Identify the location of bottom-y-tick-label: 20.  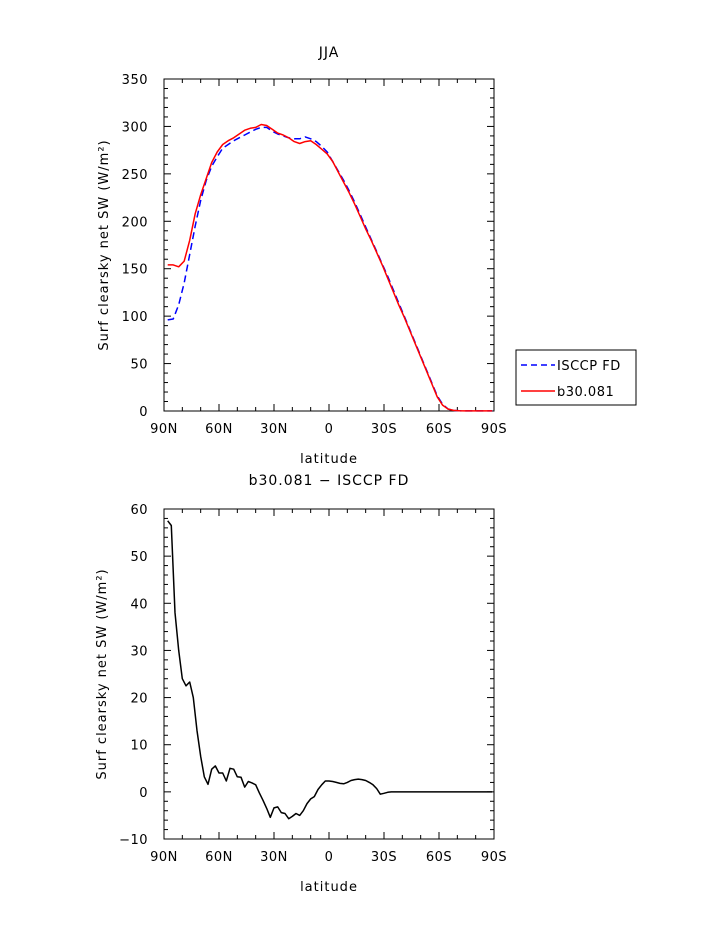
(139, 699).